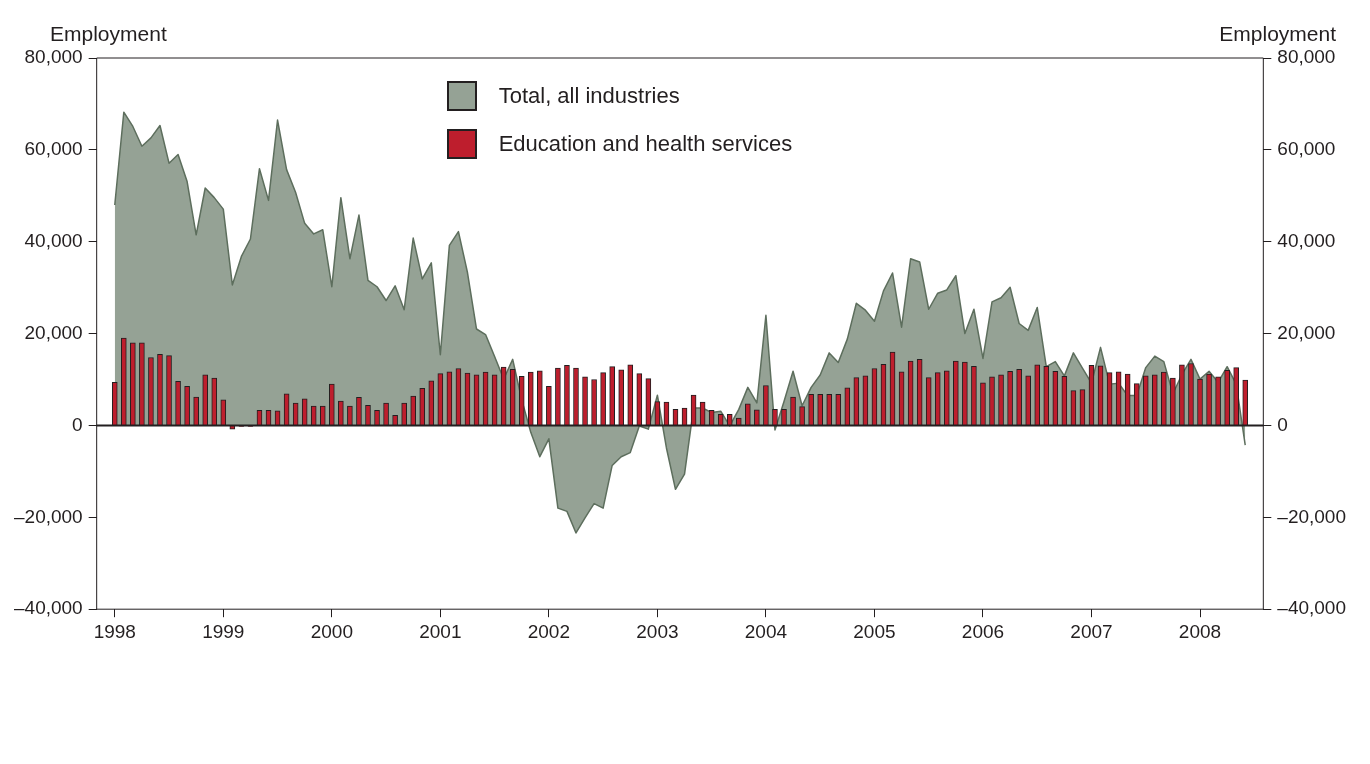 This screenshot has width=1370, height=764. What do you see at coordinates (1306, 149) in the screenshot?
I see `y2-tick-label: 60,000` at bounding box center [1306, 149].